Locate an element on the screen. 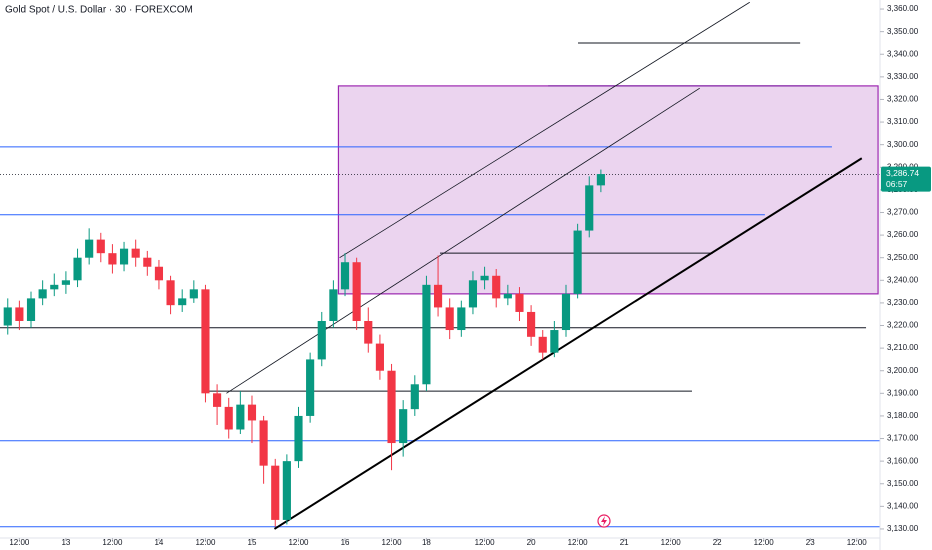  y-tick-label: 3,200.00 is located at coordinates (903, 370).